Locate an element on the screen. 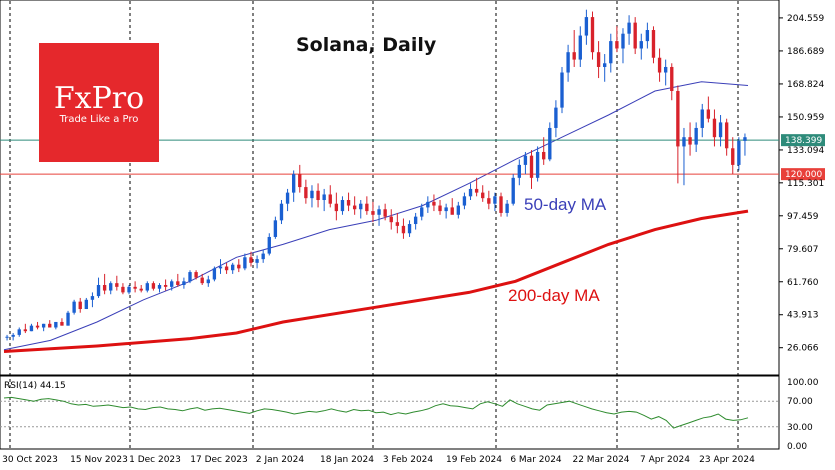 This screenshot has height=470, width=835. price-tick-label: 168.824 is located at coordinates (805, 85).